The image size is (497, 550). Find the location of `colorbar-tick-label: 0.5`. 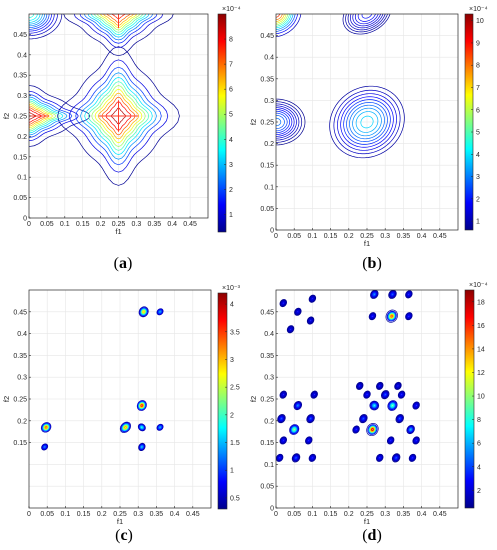

colorbar-tick-label: 0.5 is located at coordinates (235, 498).